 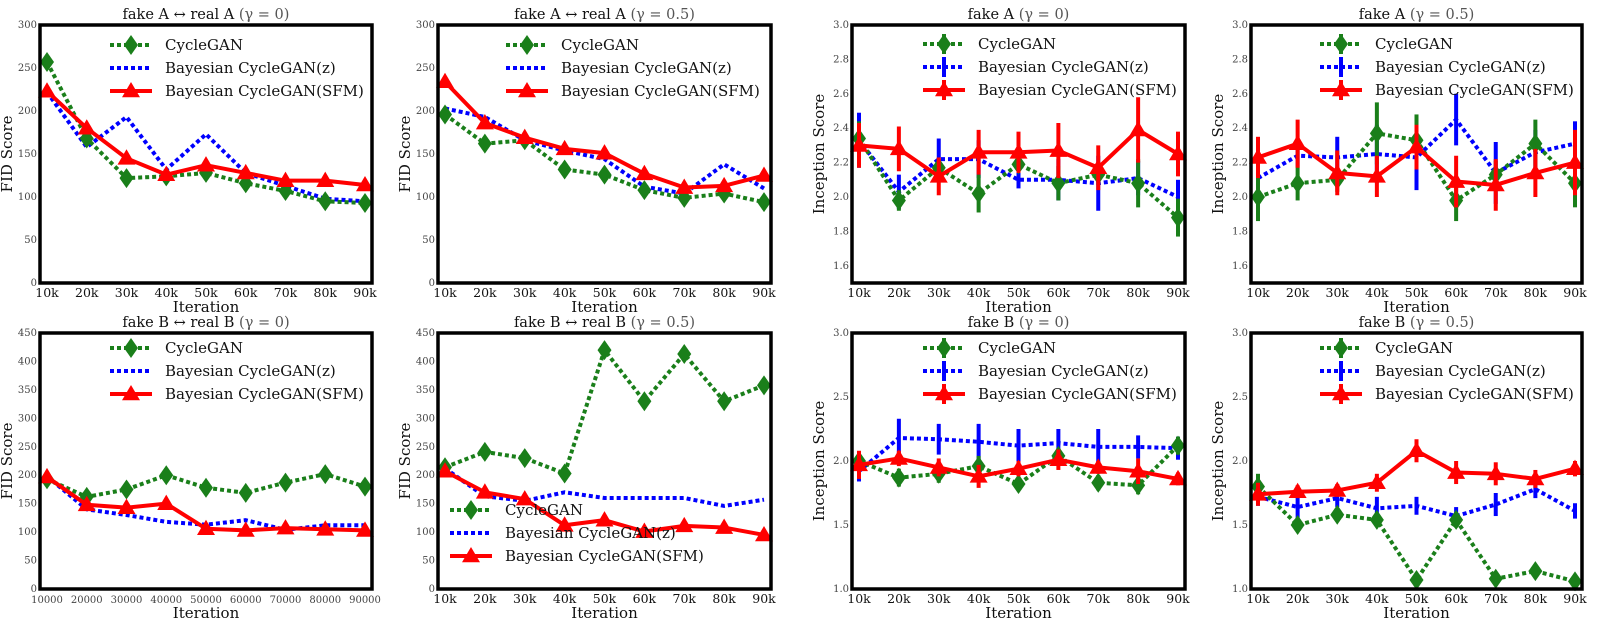 What do you see at coordinates (944, 44) in the screenshot?
I see `legend-diamond-marker` at bounding box center [944, 44].